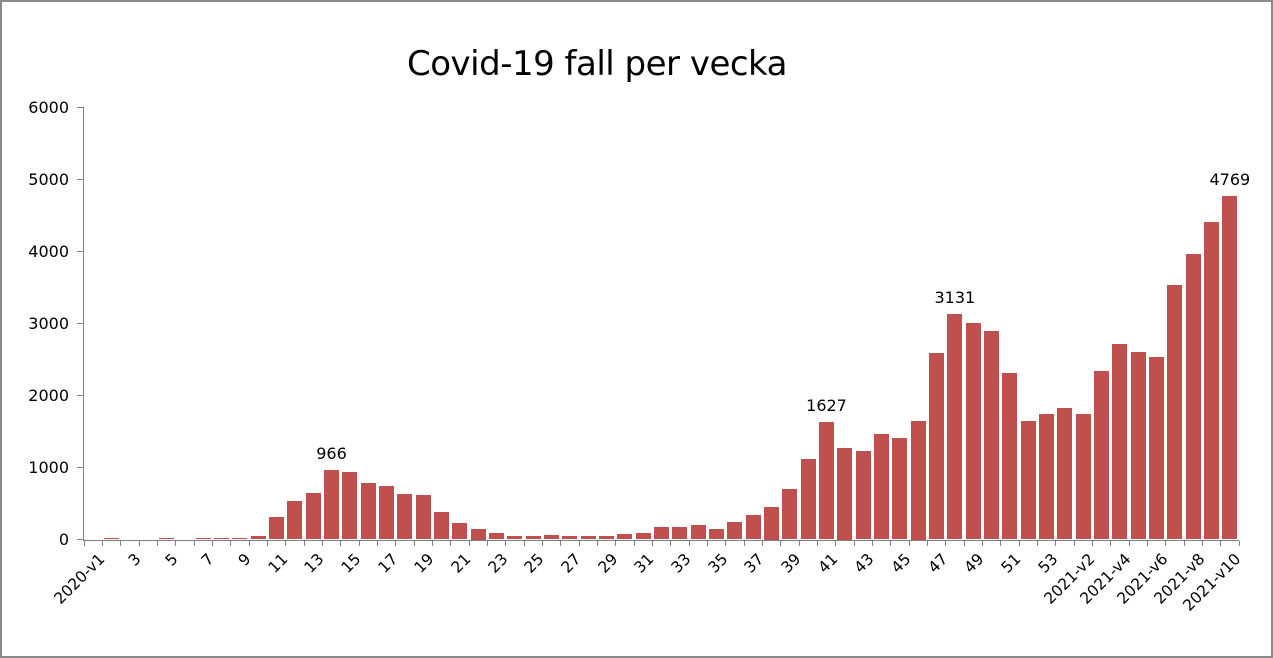 The width and height of the screenshot is (1273, 658). Describe the element at coordinates (244, 559) in the screenshot. I see `x-tick-label: 9` at that location.